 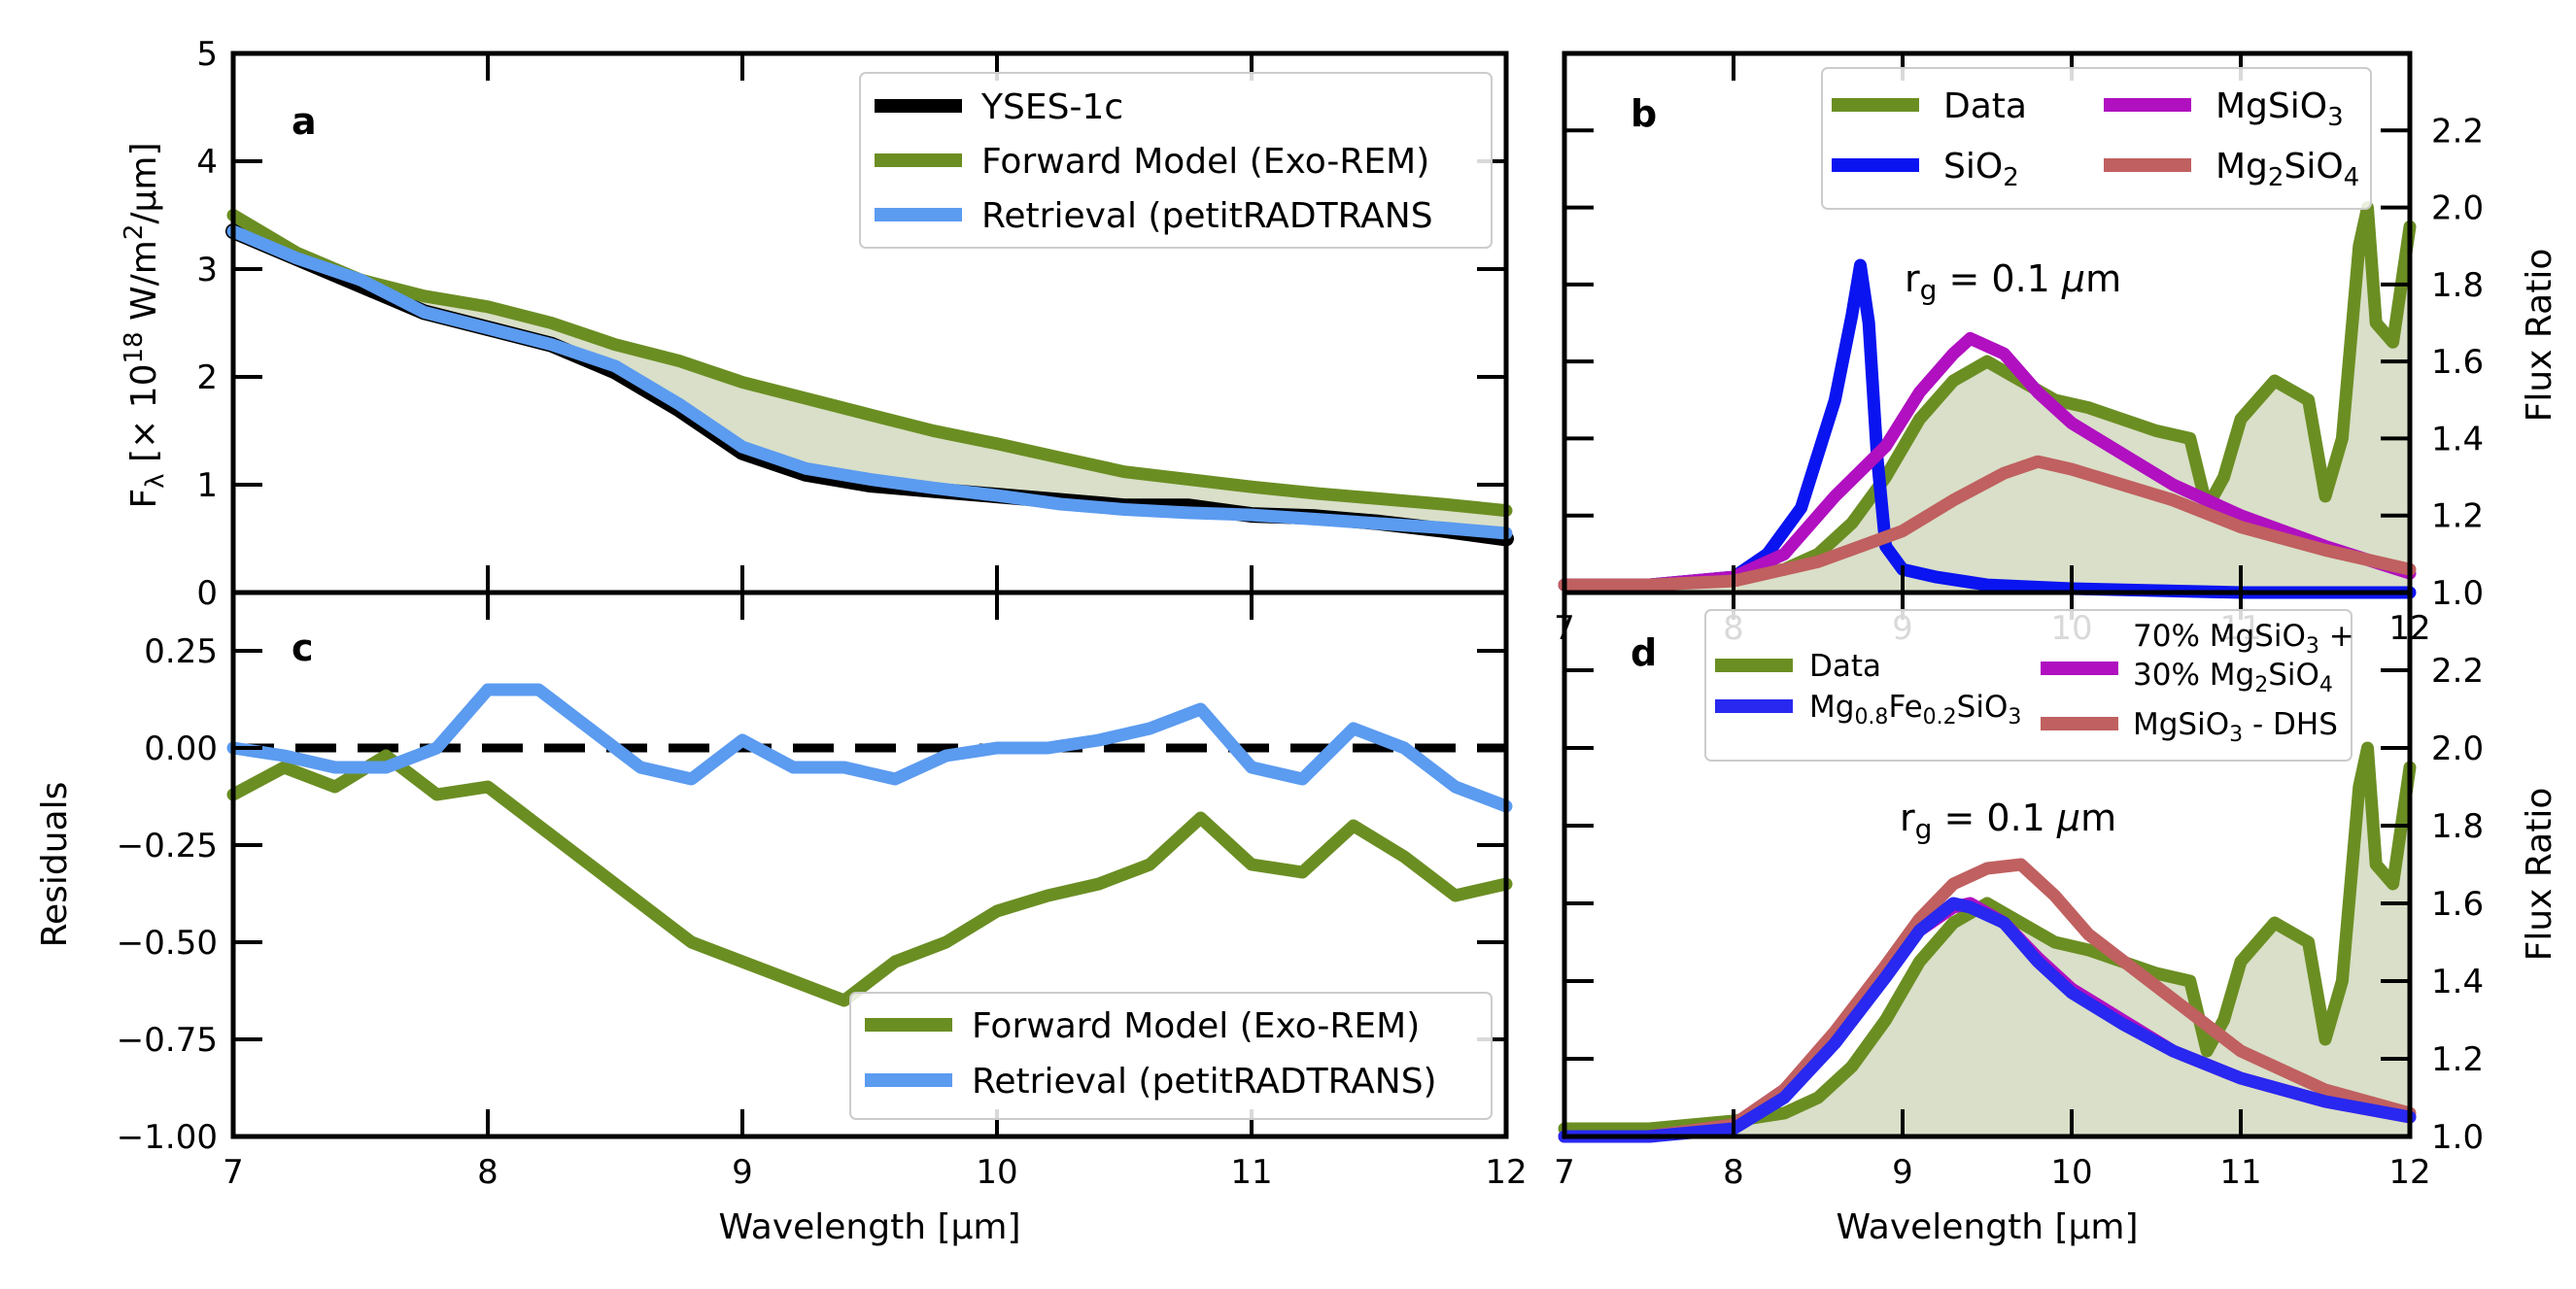 I want to click on panel-a-plot-area, so click(x=870, y=378).